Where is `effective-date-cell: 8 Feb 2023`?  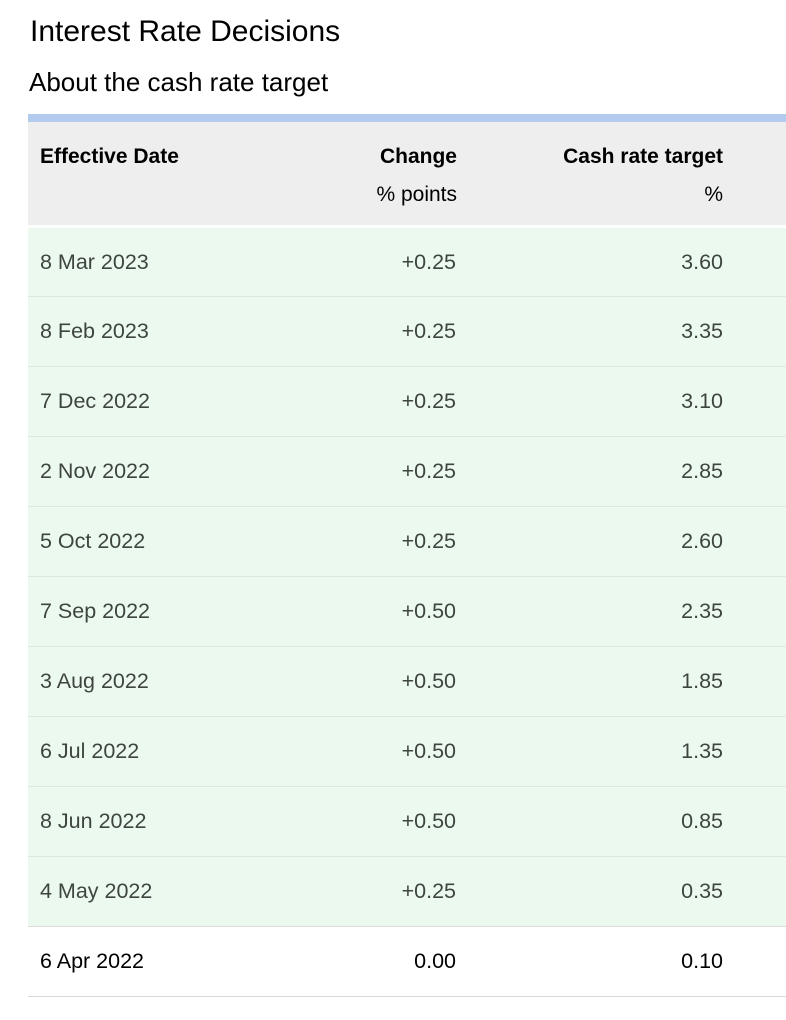 effective-date-cell: 8 Feb 2023 is located at coordinates (184, 331).